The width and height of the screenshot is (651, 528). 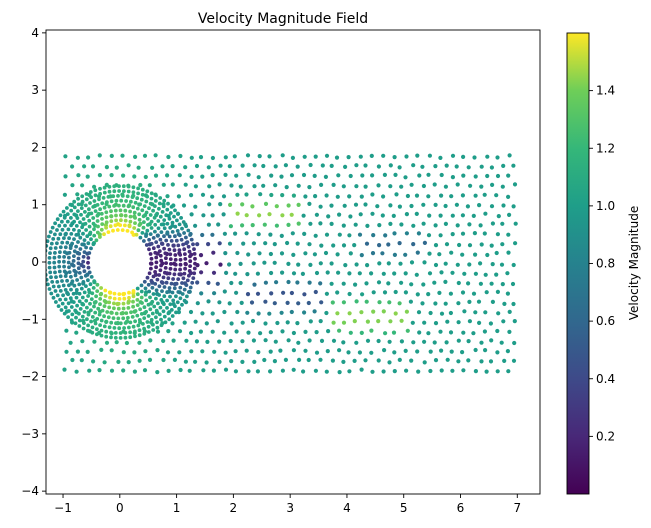 I want to click on colorbar-tick-label: 0.2, so click(x=605, y=436).